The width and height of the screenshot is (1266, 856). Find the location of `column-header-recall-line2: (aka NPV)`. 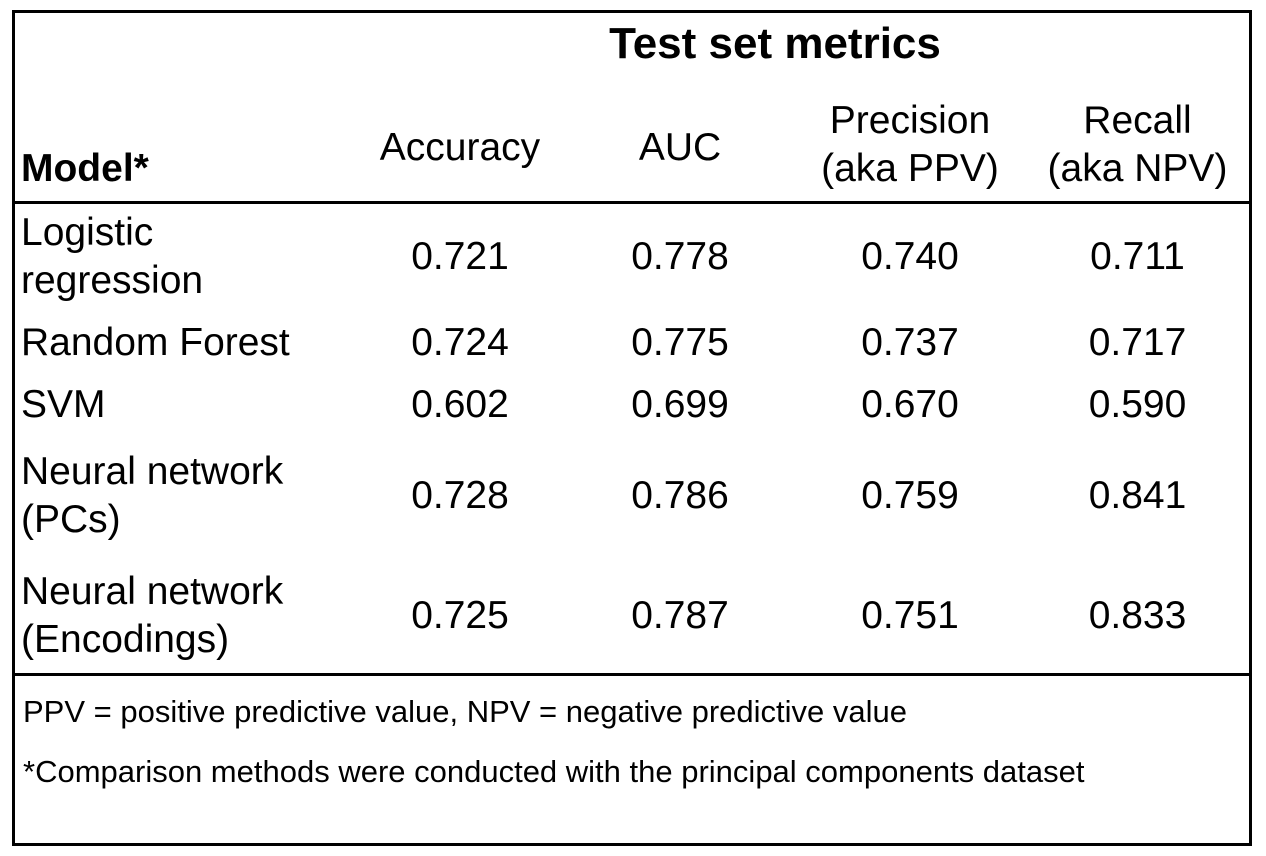

column-header-recall-line2: (aka NPV) is located at coordinates (1137, 168).